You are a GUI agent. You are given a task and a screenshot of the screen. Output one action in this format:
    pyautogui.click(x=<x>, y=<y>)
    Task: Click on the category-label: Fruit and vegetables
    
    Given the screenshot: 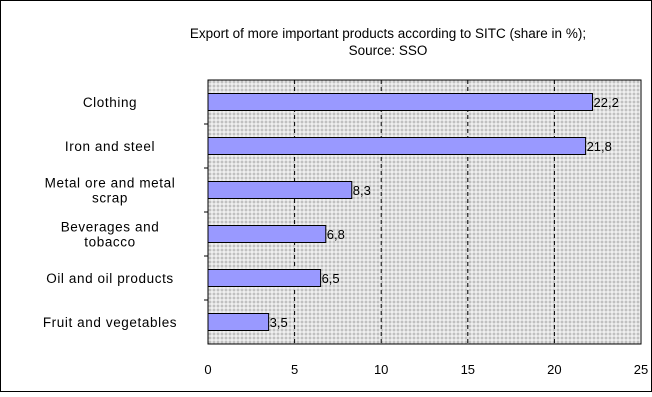 What is the action you would take?
    pyautogui.click(x=110, y=322)
    